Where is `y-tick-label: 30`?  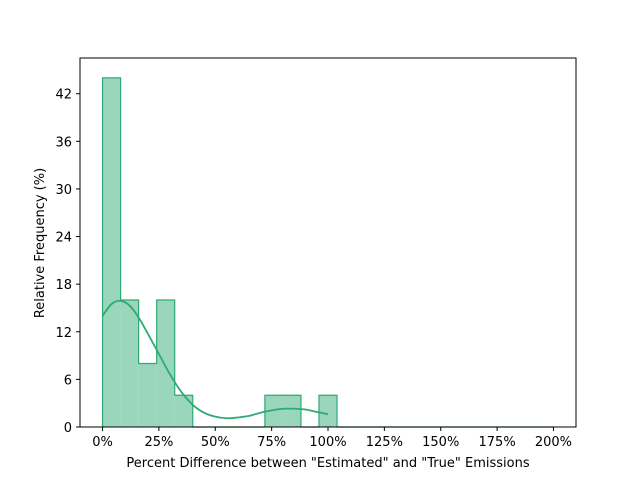
y-tick-label: 30 is located at coordinates (63, 190).